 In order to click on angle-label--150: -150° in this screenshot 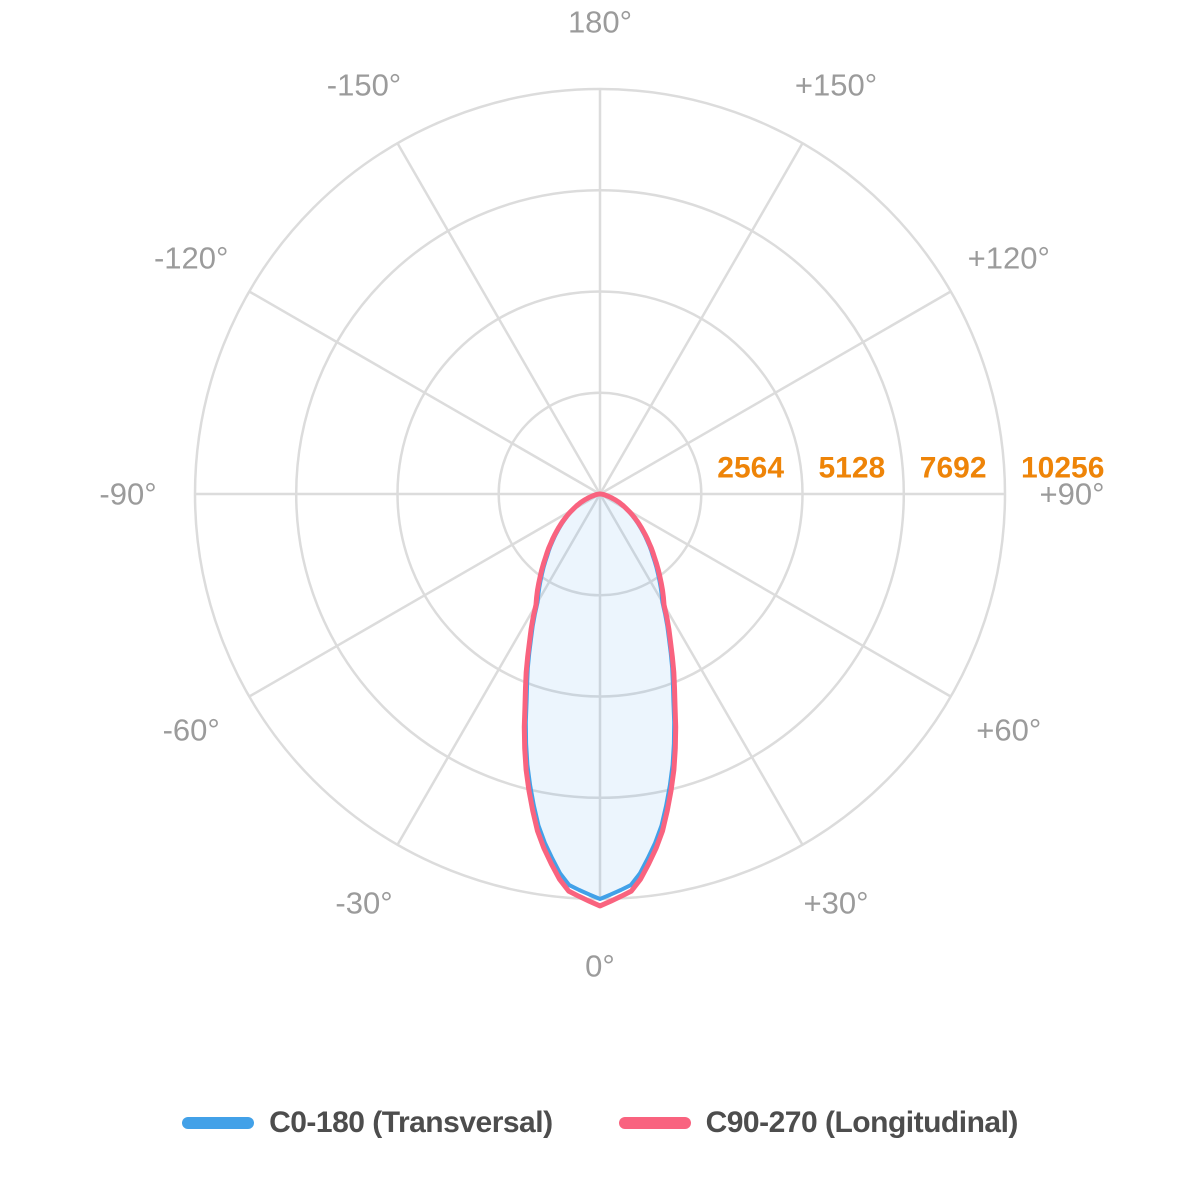, I will do `click(364, 85)`.